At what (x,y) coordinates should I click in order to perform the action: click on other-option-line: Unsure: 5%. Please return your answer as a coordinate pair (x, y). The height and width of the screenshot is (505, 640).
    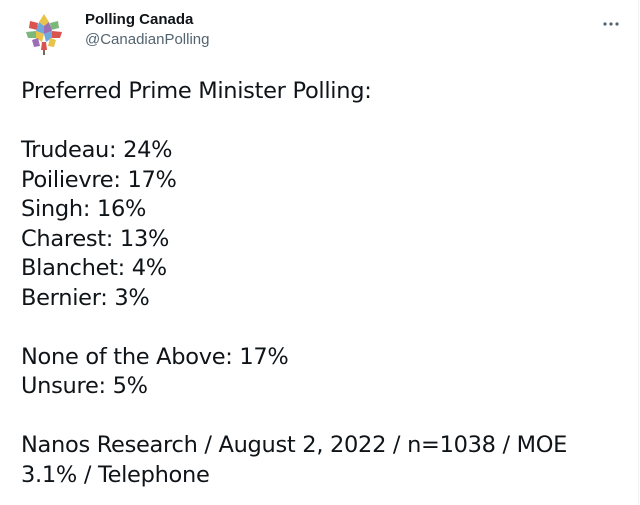
    Looking at the image, I should click on (84, 386).